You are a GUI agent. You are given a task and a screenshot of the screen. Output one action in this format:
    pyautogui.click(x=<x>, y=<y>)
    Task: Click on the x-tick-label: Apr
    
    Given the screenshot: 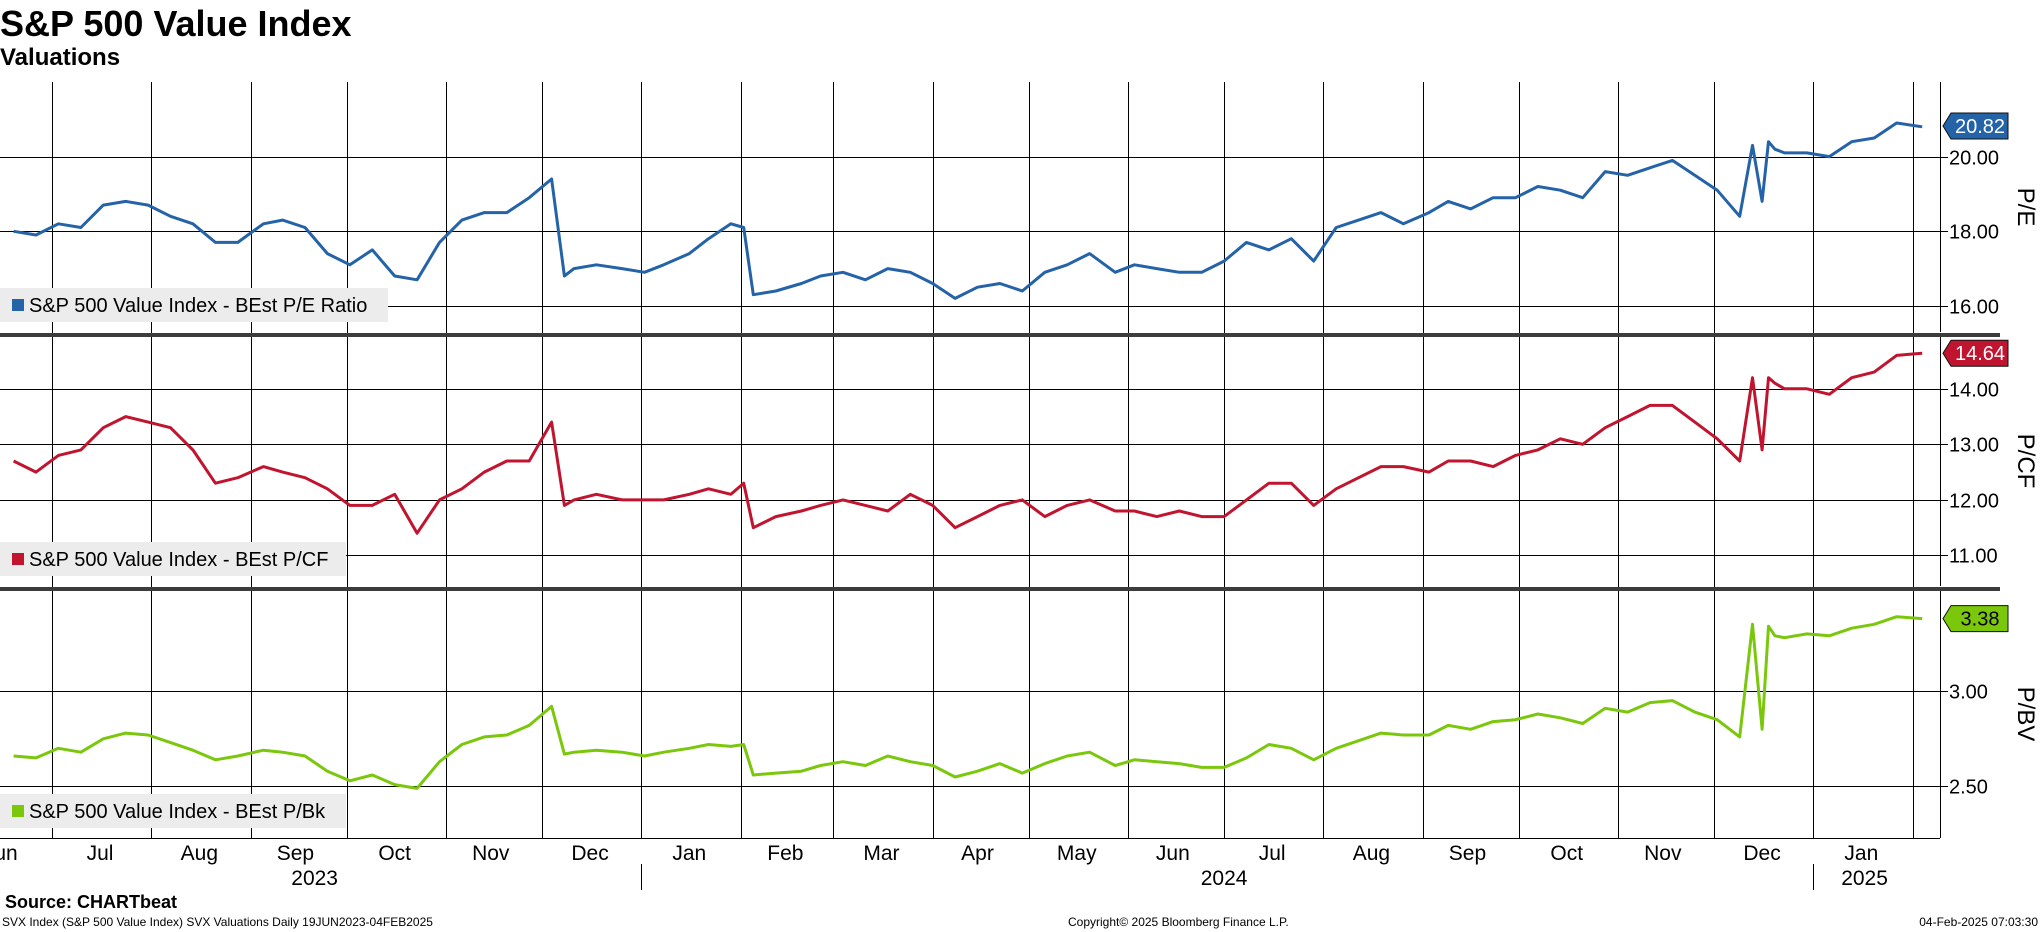 What is the action you would take?
    pyautogui.click(x=977, y=853)
    